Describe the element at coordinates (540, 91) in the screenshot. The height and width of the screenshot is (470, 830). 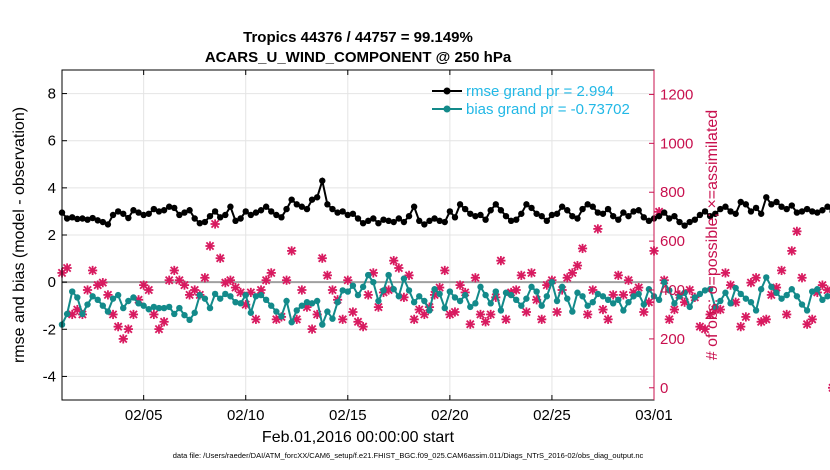
I see `legend-rmse-label: rmse grand pr = 2.994` at that location.